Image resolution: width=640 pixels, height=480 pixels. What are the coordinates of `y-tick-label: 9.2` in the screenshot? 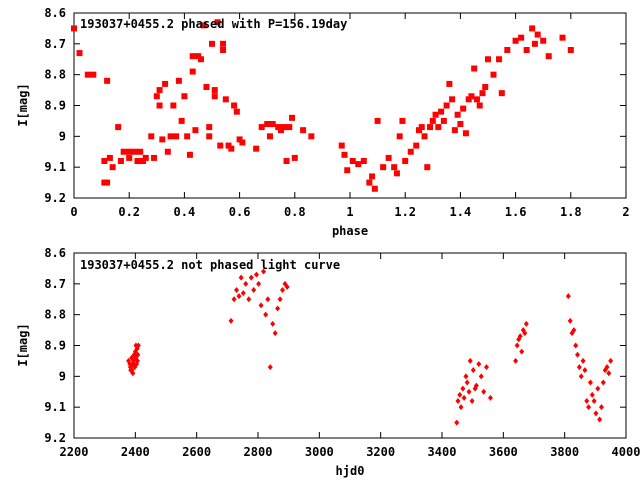 It's located at (55, 198).